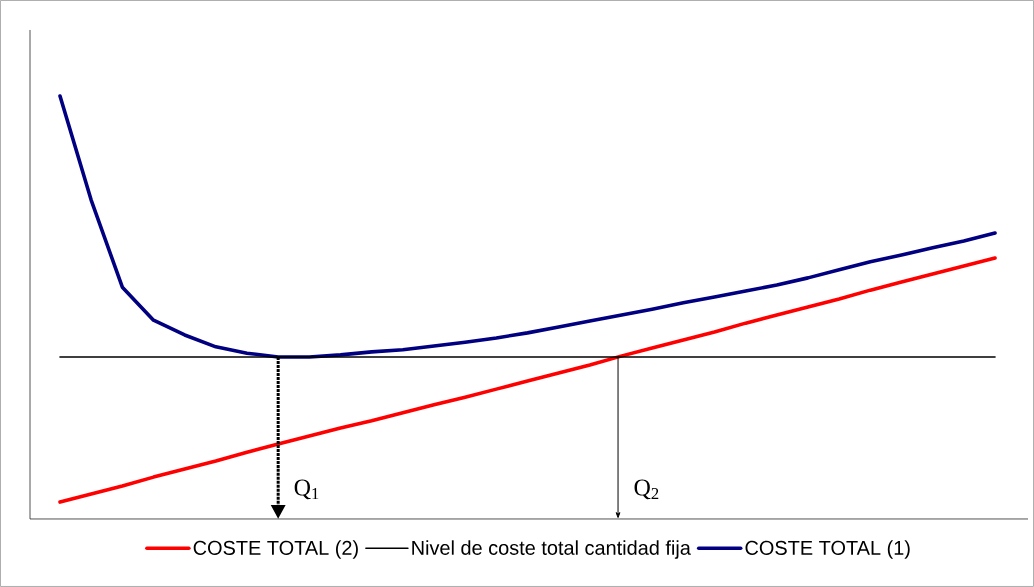 This screenshot has width=1034, height=587. What do you see at coordinates (551, 549) in the screenshot?
I see `legend-label: Nivel de coste total cantidad fija` at bounding box center [551, 549].